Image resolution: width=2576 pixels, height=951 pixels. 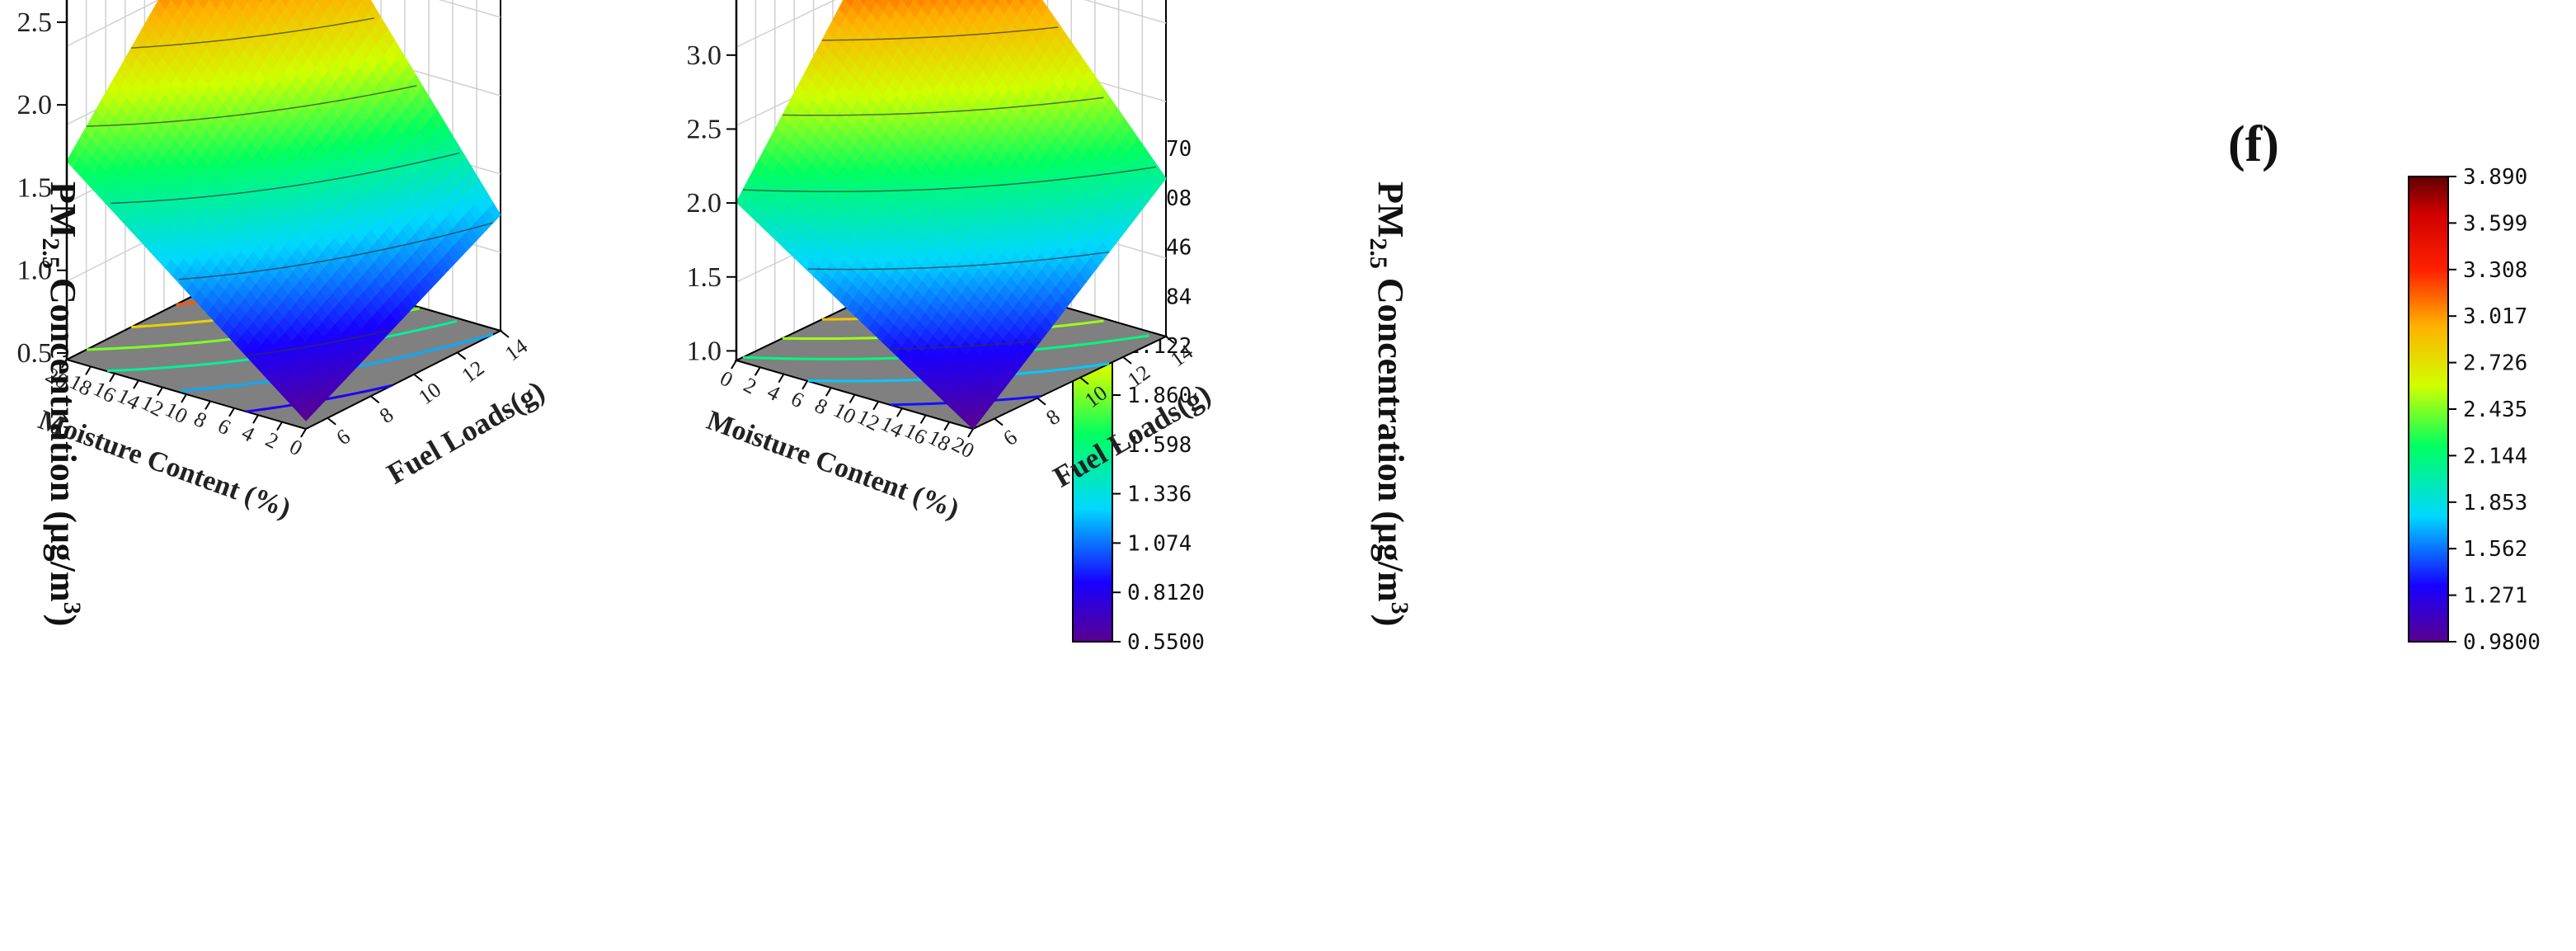 I want to click on colorbar-tick-label: 3.017, so click(x=2495, y=316).